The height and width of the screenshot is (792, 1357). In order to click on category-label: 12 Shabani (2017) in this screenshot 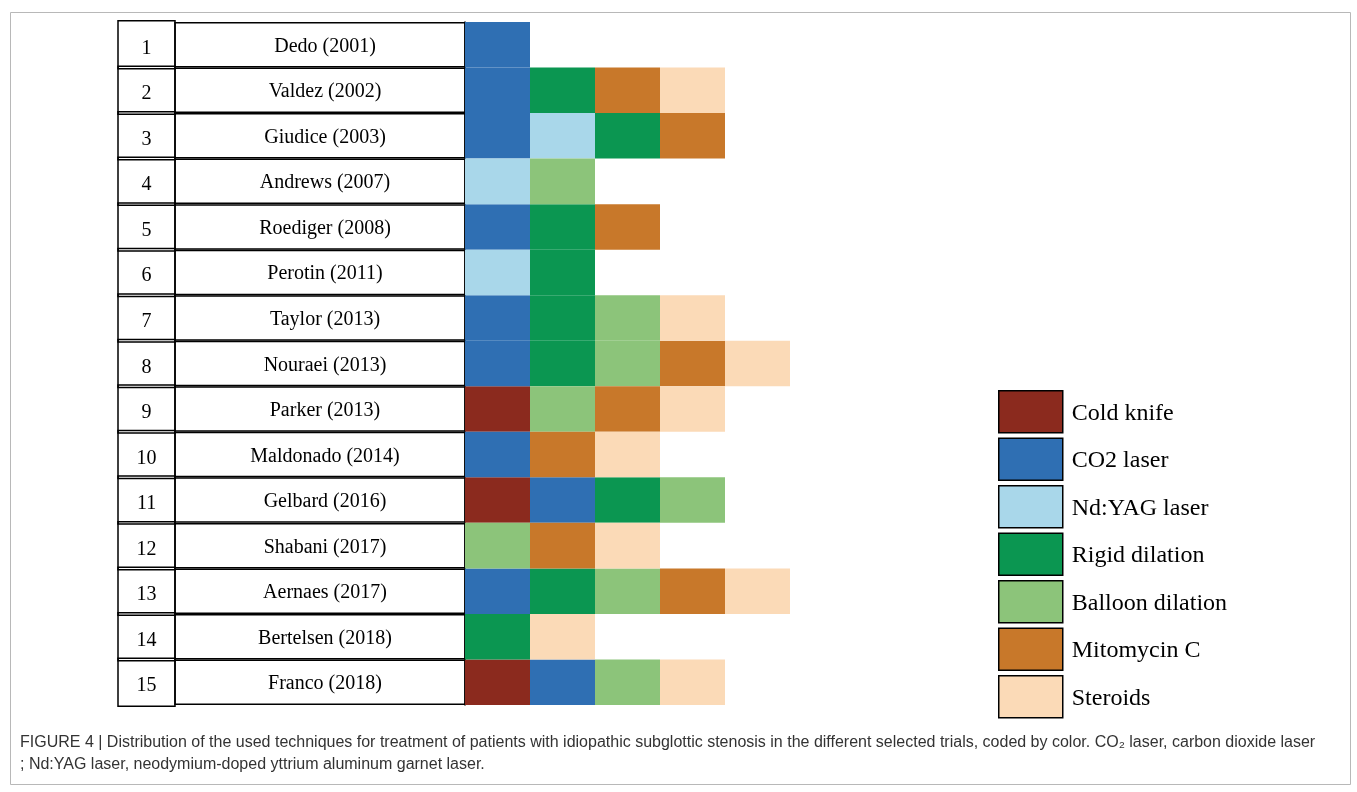, I will do `click(261, 546)`.